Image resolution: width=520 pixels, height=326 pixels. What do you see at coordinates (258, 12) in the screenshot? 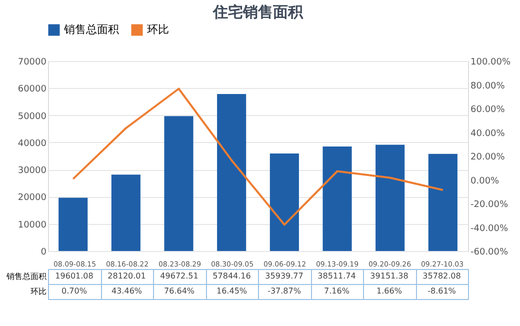
I see `chart-title: 住宅销售面积` at bounding box center [258, 12].